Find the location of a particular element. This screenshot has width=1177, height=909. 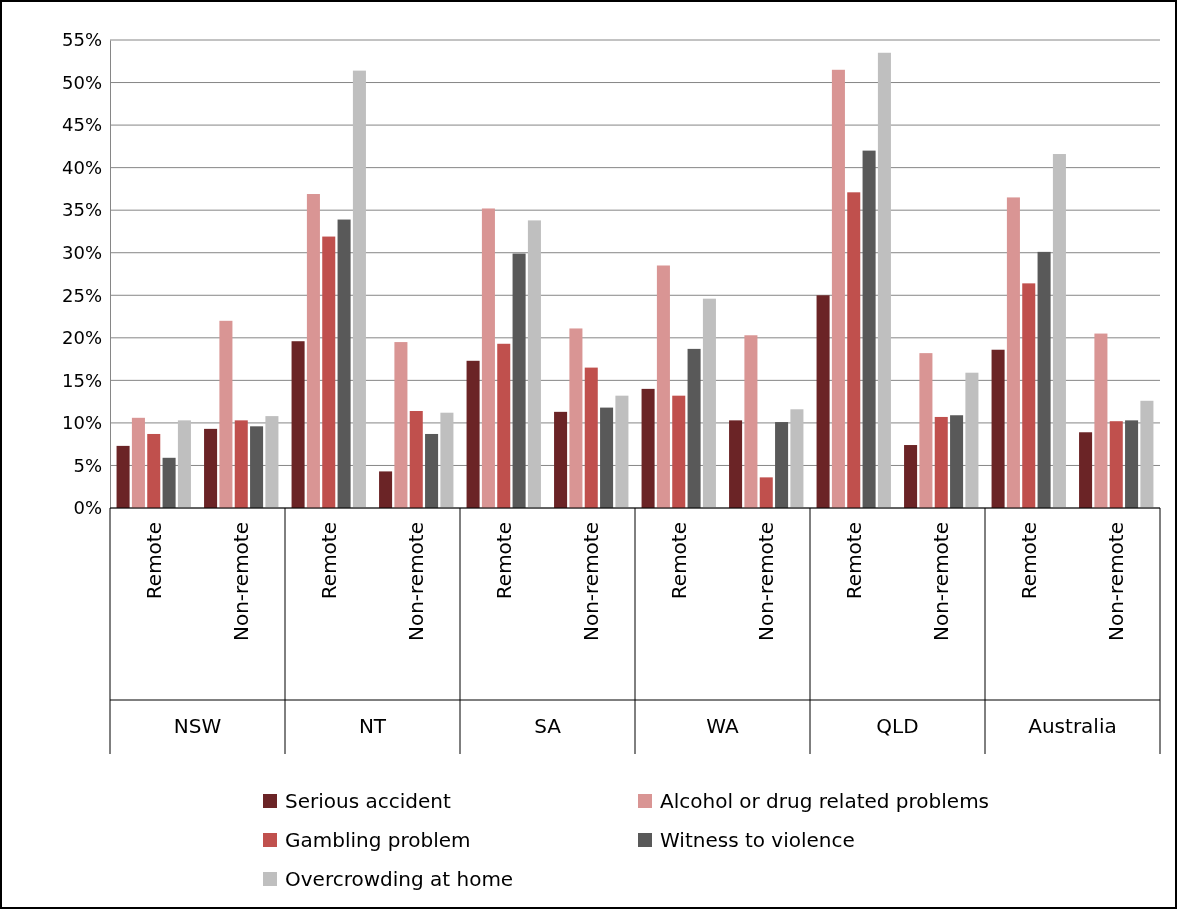

legend-label: Witness to violence is located at coordinates (757, 840).